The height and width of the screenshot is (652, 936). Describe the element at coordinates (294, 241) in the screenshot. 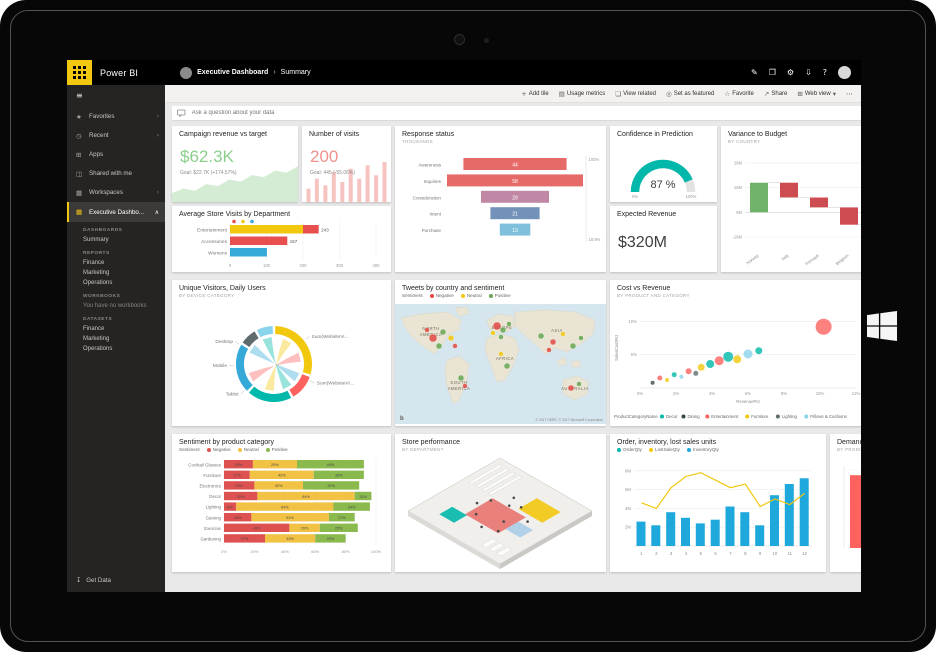

I see `svg-text: 157` at that location.